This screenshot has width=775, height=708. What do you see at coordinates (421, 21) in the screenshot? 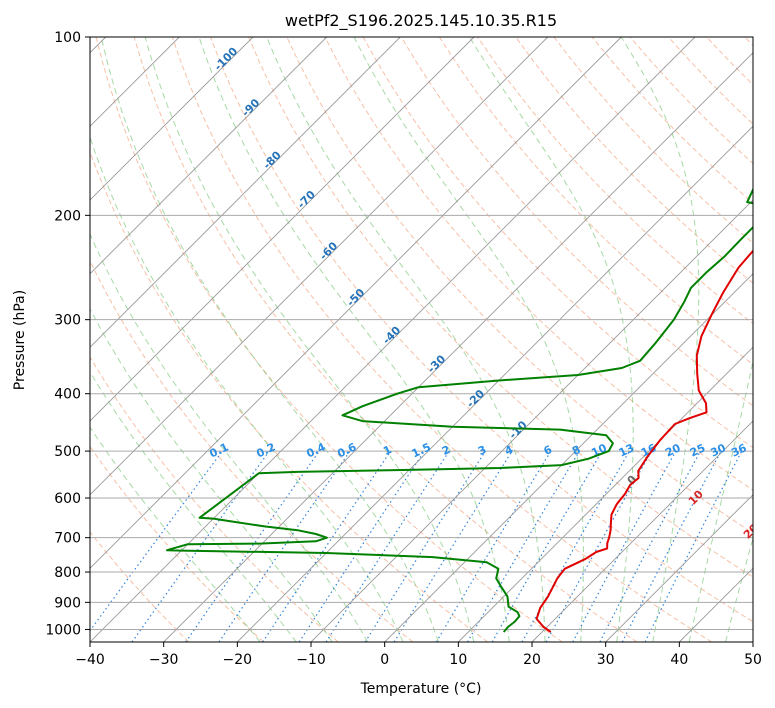
I see `chart-title: wetPf2_S196.2025.145.10.35.R15` at bounding box center [421, 21].